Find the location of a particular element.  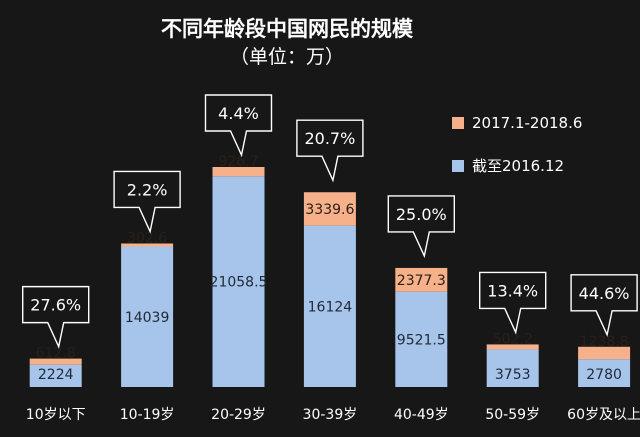

label-new-4: 2377.3 is located at coordinates (421, 281).